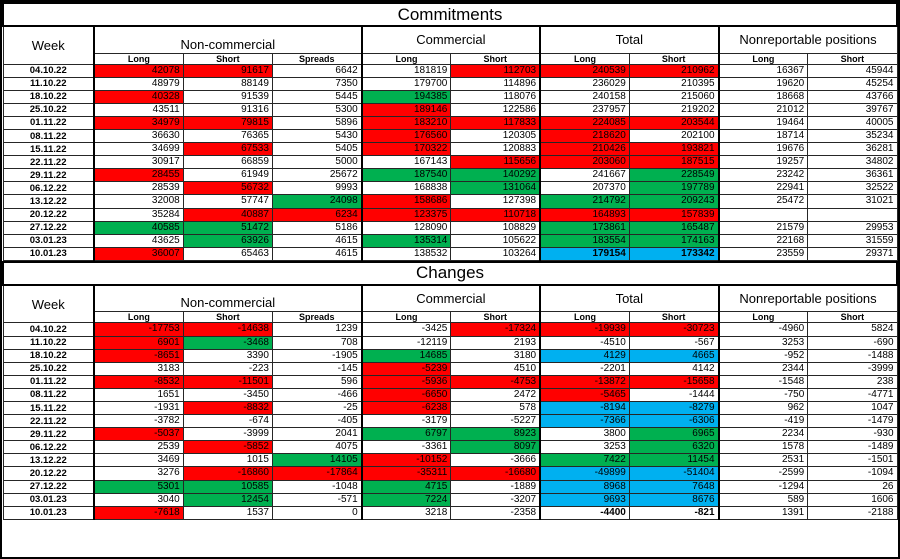  Describe the element at coordinates (852, 512) in the screenshot. I see `data-cell: -2188` at that location.